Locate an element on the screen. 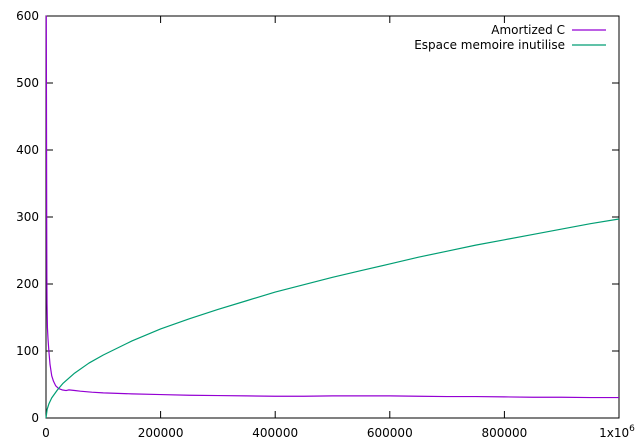 The image size is (640, 448). x-tick-label: 400000 is located at coordinates (275, 433).